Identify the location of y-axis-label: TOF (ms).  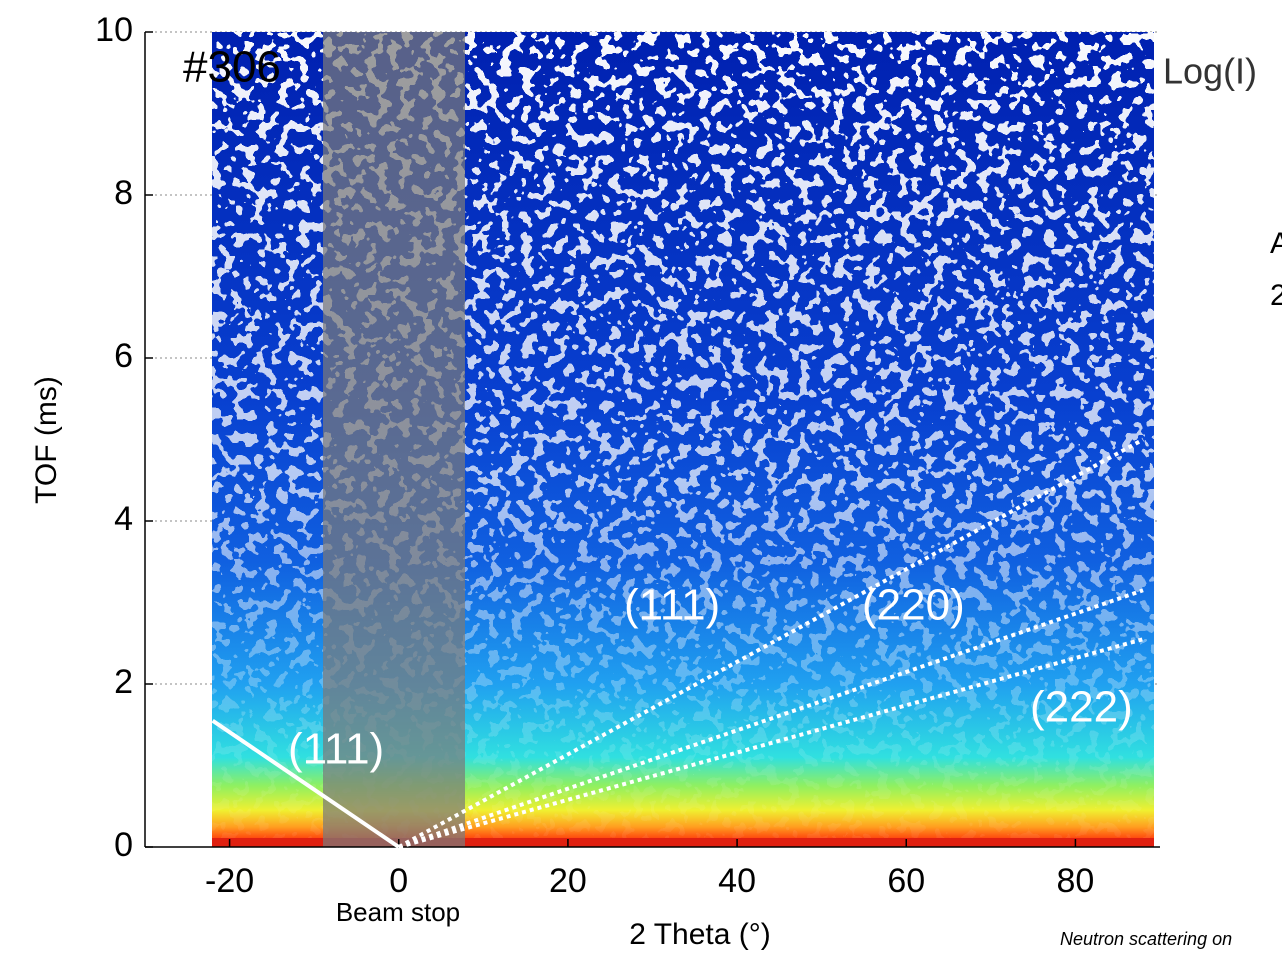
(46, 440).